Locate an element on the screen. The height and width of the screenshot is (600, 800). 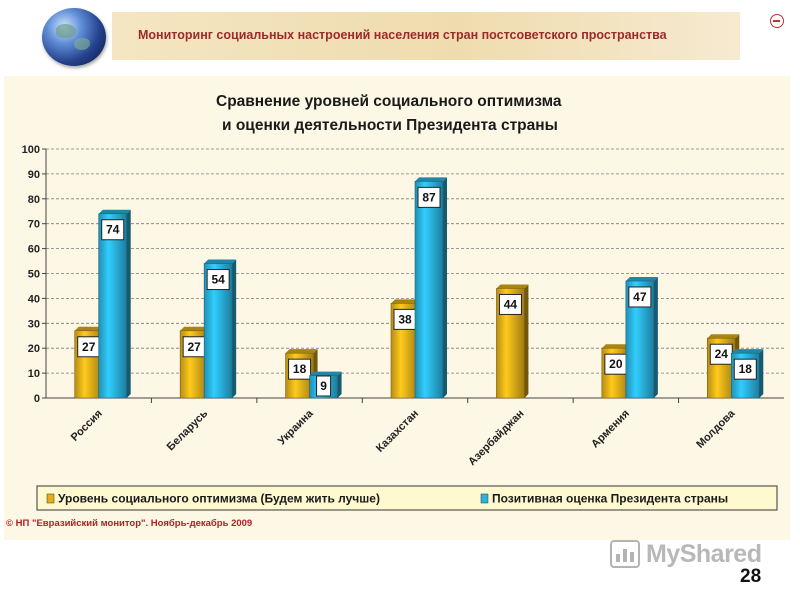
category-label: Казахстан is located at coordinates (397, 431).